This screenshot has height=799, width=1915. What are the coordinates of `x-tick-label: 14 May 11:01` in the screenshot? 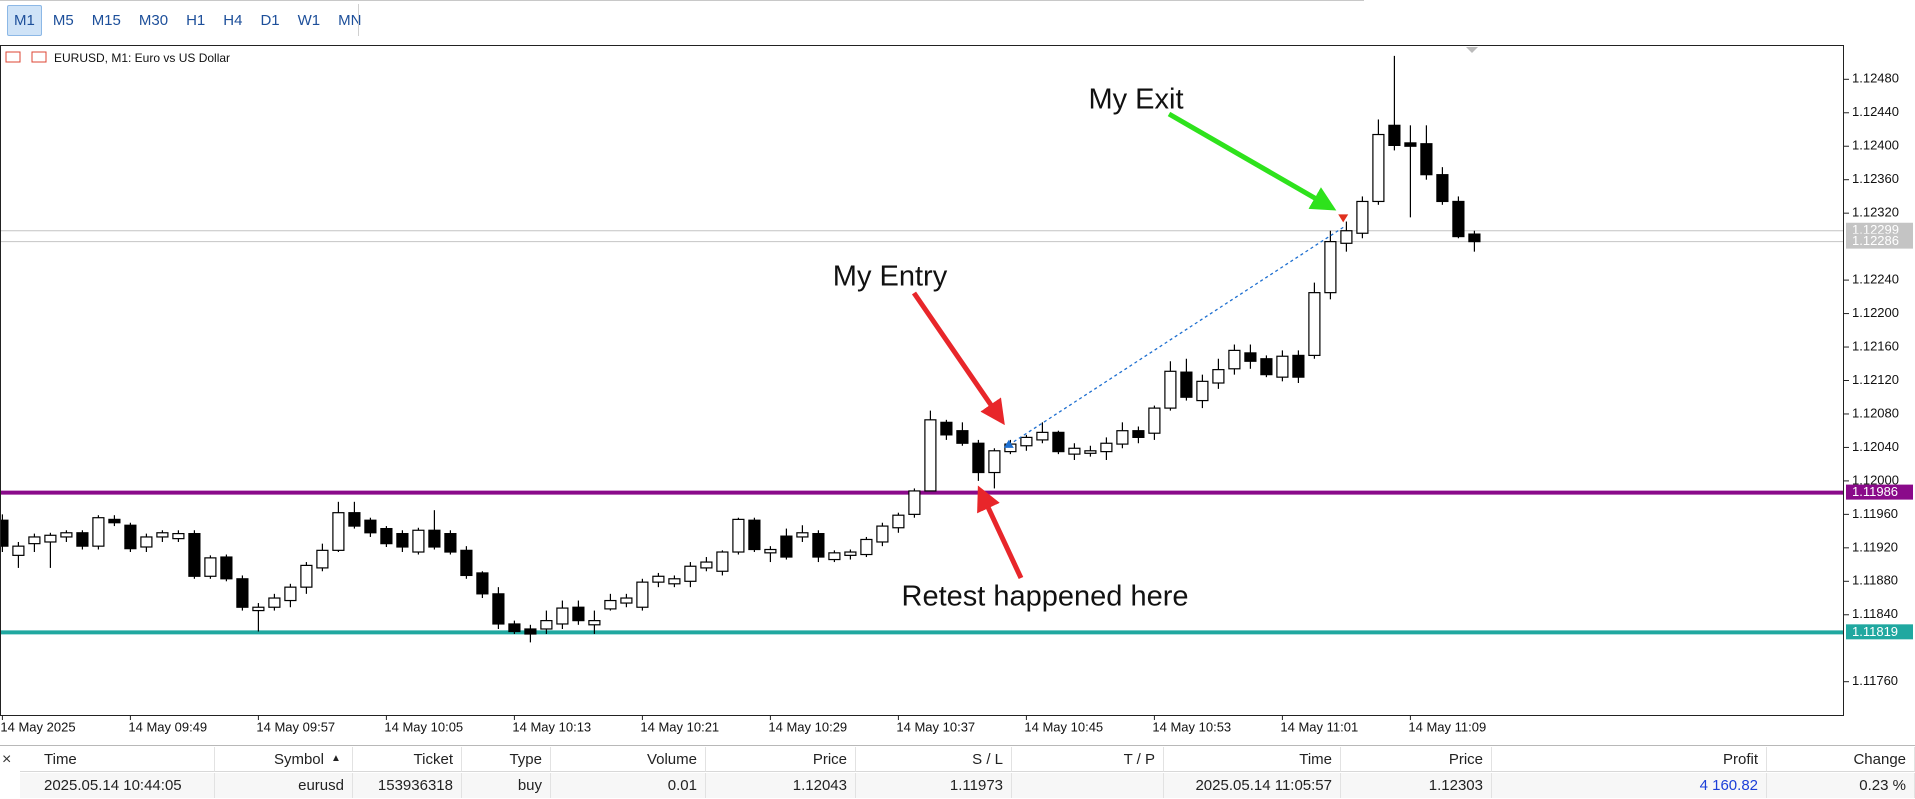 It's located at (1319, 726).